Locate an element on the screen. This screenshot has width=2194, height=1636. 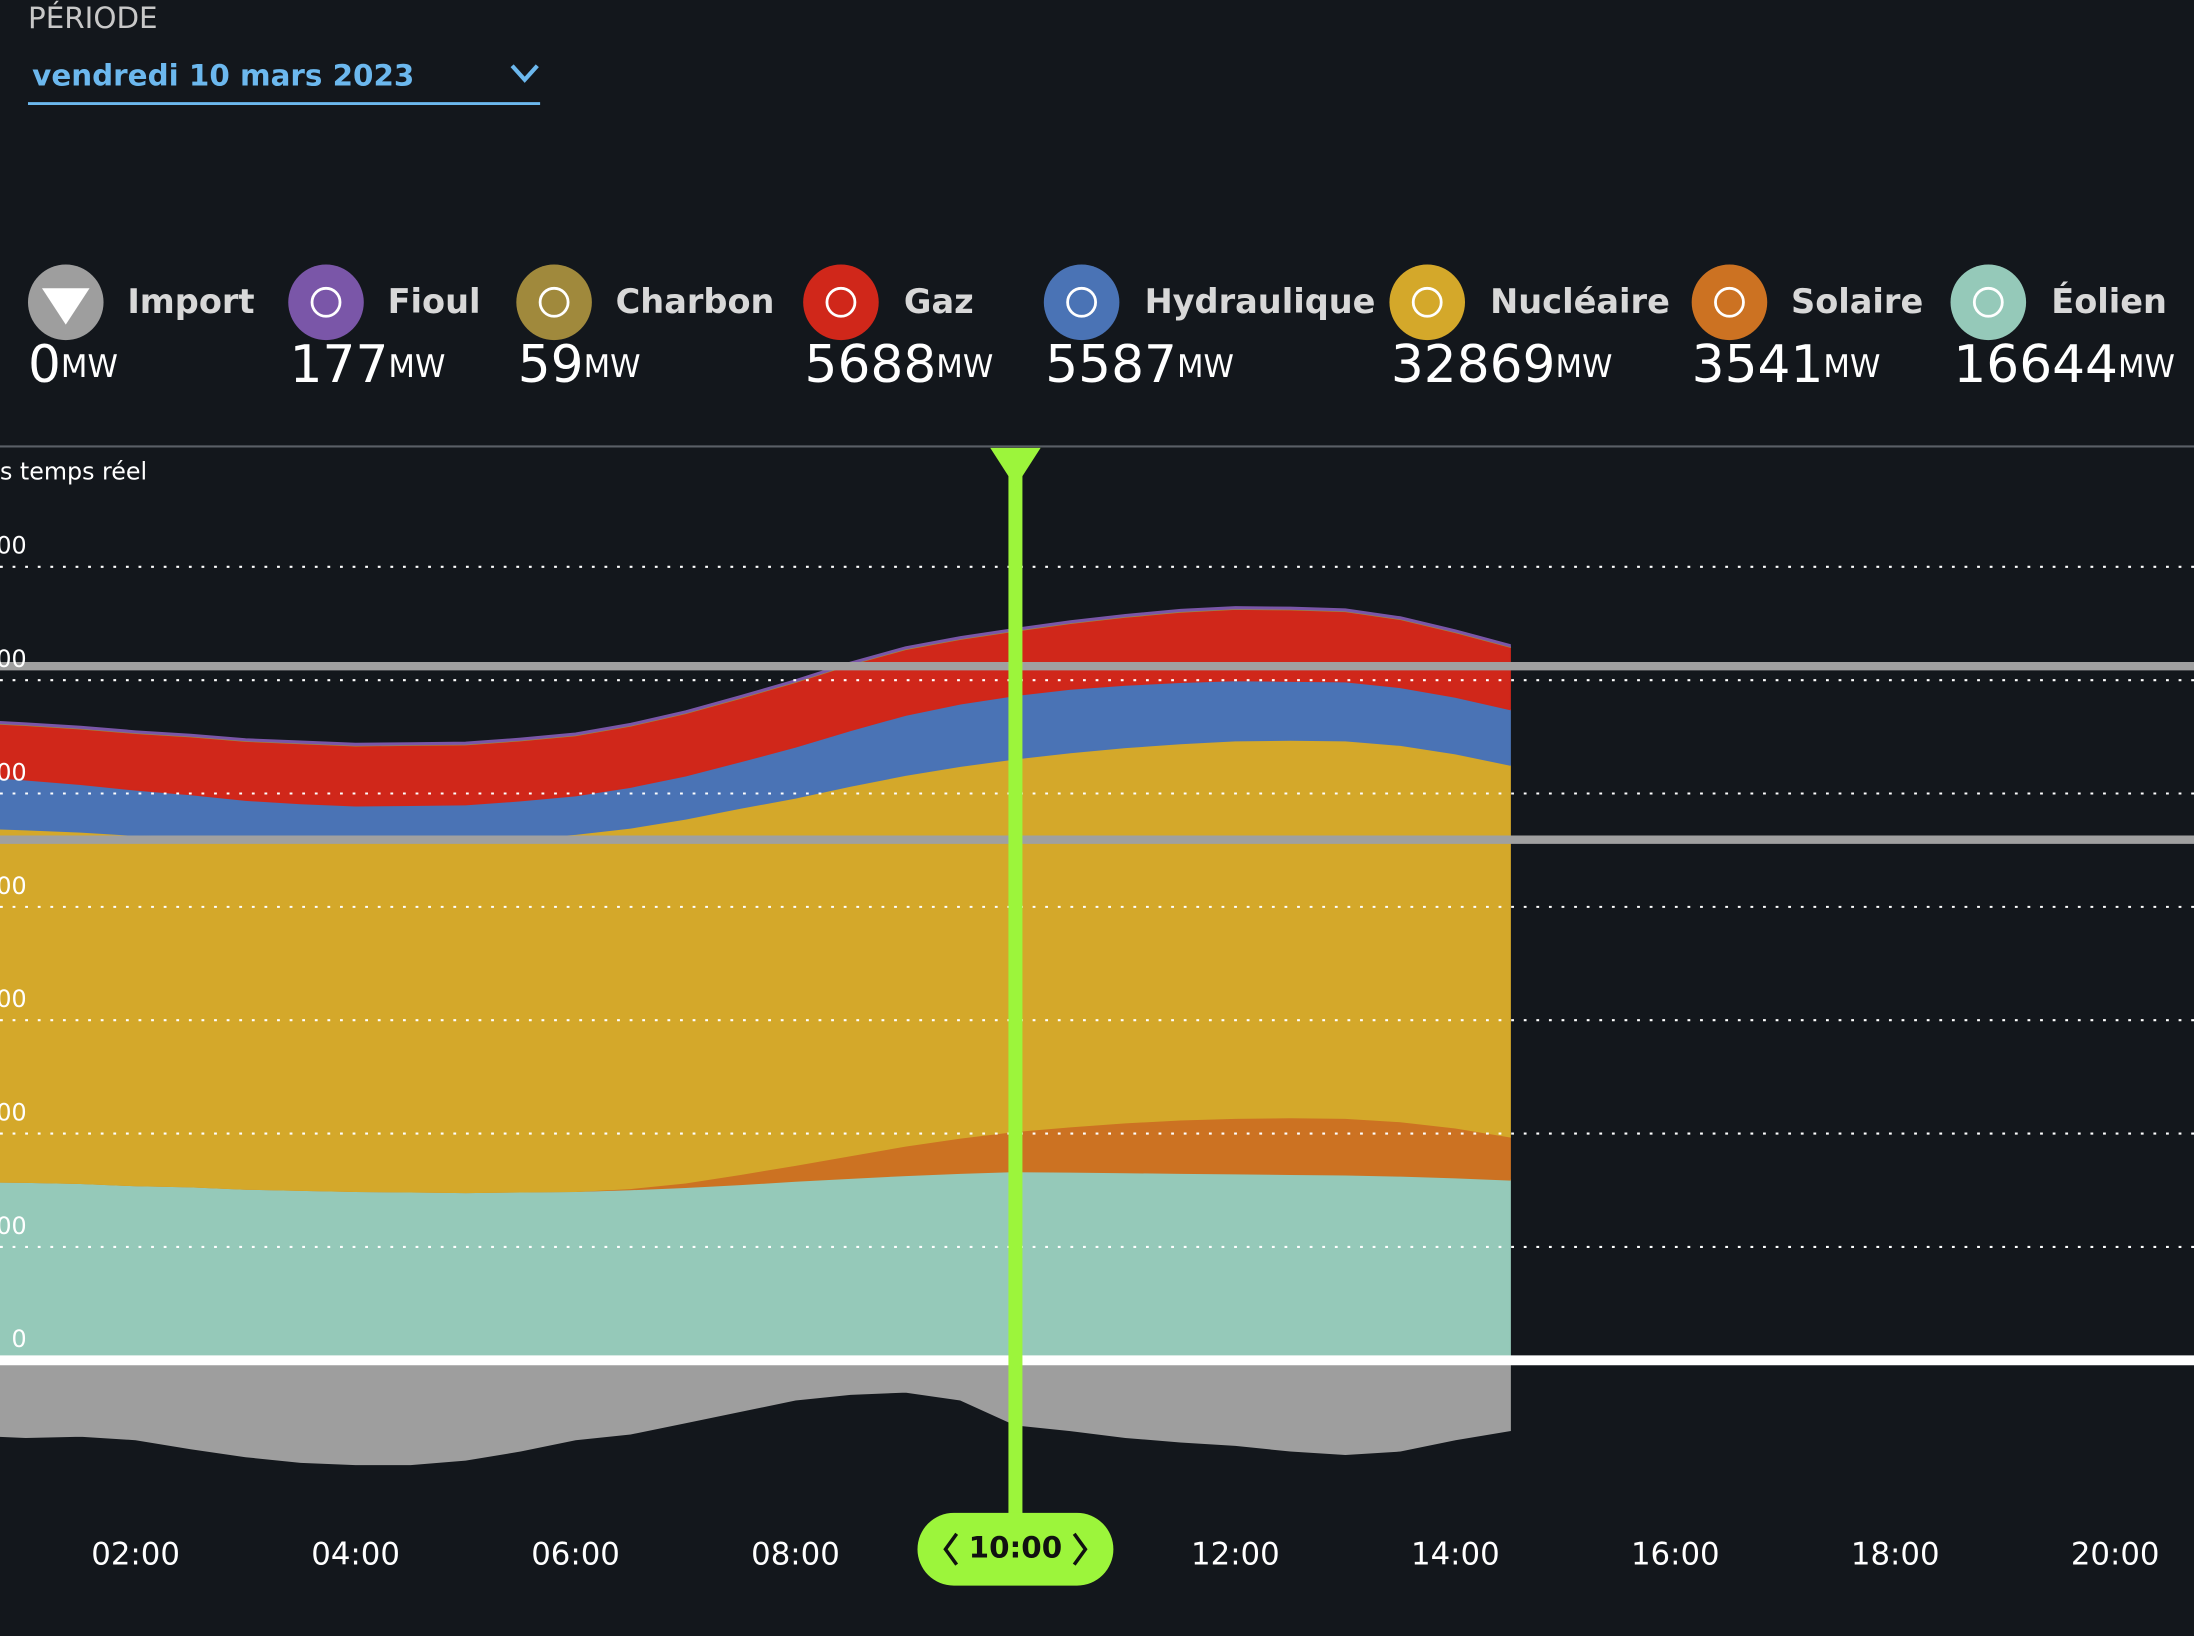
legend-value-group: 16644MW is located at coordinates (2064, 365).